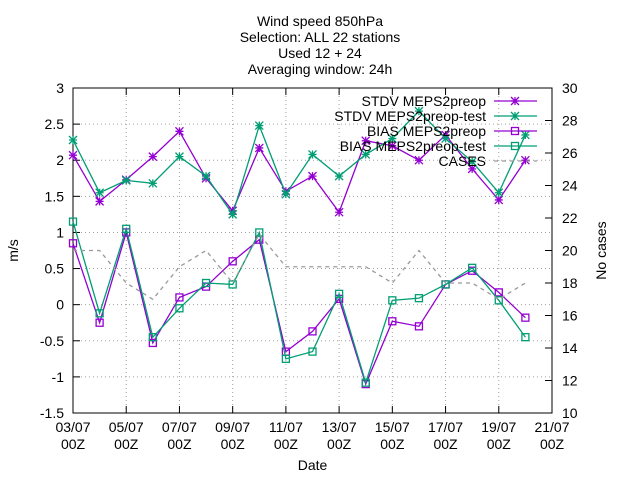 Image resolution: width=640 pixels, height=480 pixels. Describe the element at coordinates (570, 381) in the screenshot. I see `y2-tick-label: 12` at that location.